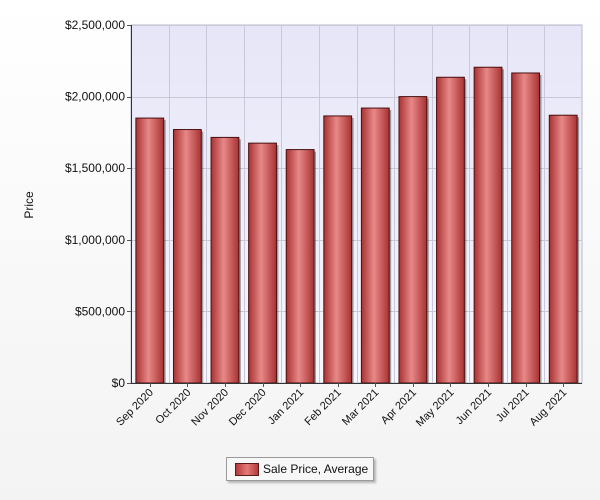 This screenshot has width=600, height=500. I want to click on x-tick-label: May 2021, so click(435, 408).